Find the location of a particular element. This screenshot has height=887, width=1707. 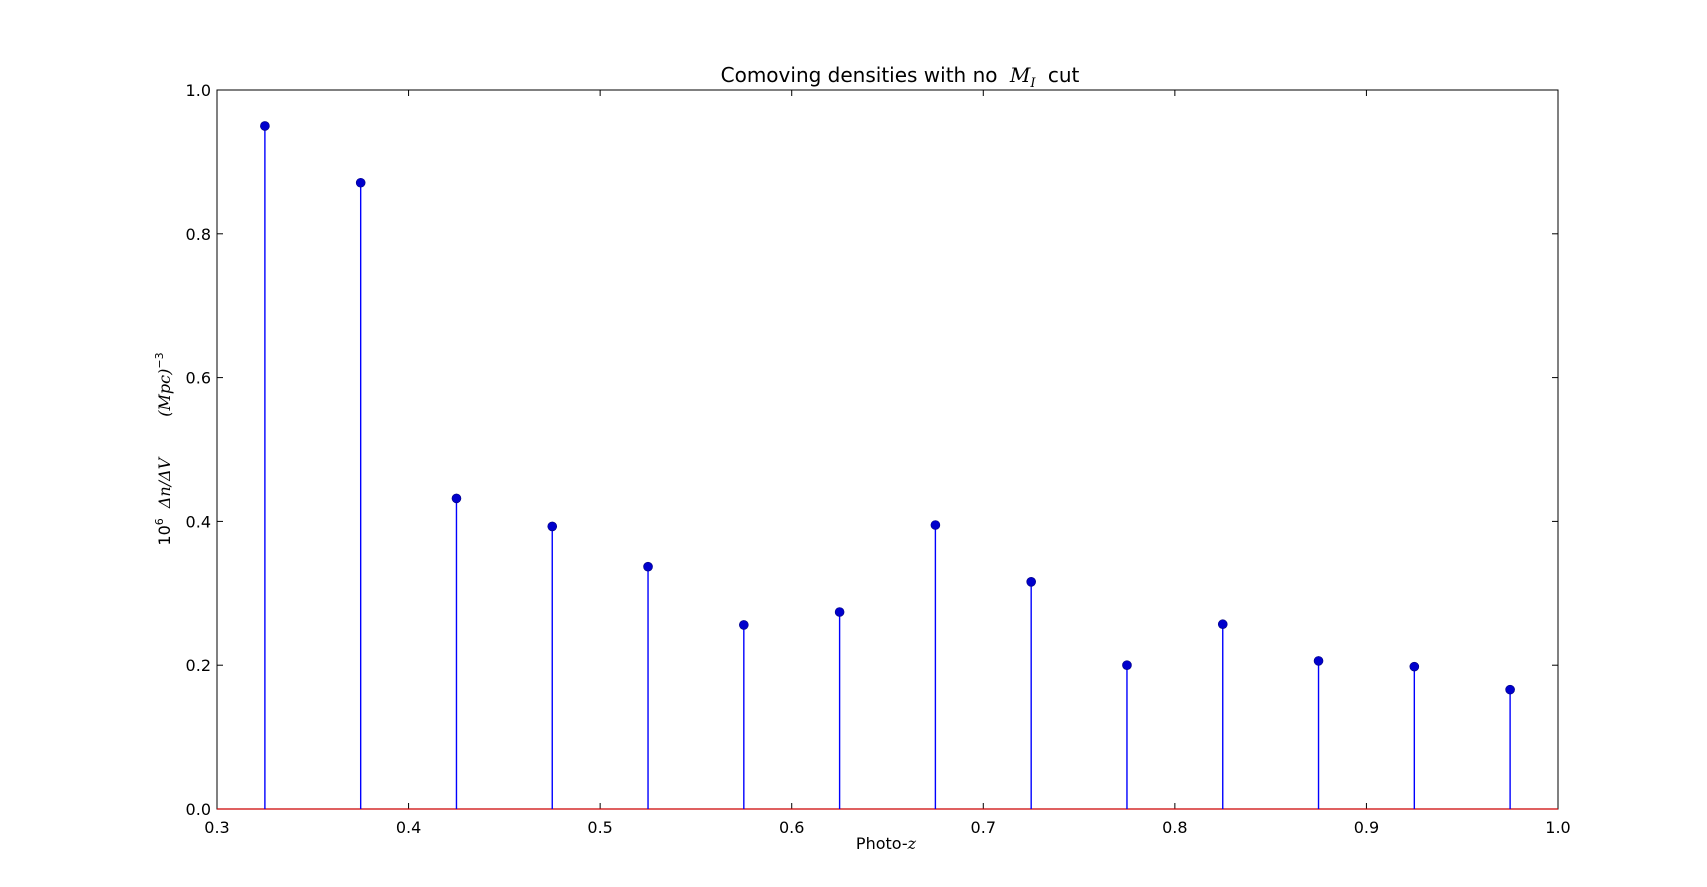

x-tick-label: 1.0 is located at coordinates (1557, 827).